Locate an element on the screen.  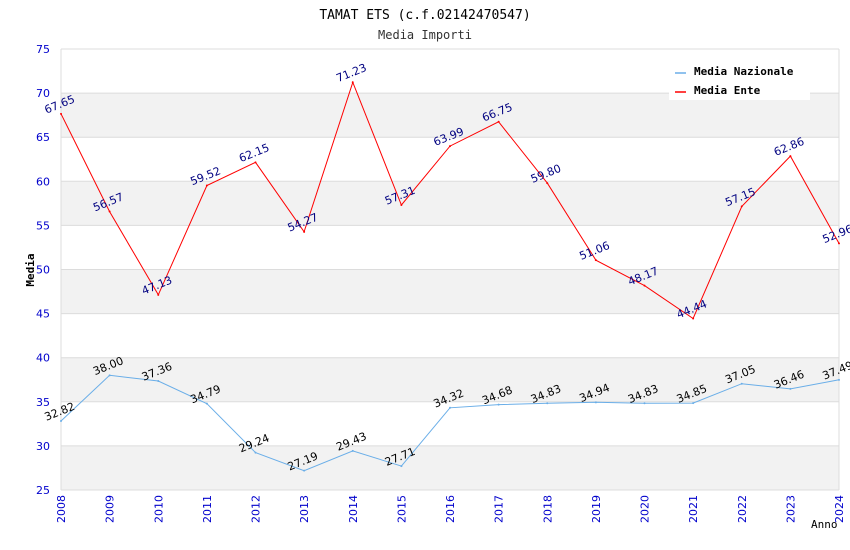
y-axis-ticks: 25 30 35 40 45 50 55 60 65 70 75 is located at coordinates (43, 270).